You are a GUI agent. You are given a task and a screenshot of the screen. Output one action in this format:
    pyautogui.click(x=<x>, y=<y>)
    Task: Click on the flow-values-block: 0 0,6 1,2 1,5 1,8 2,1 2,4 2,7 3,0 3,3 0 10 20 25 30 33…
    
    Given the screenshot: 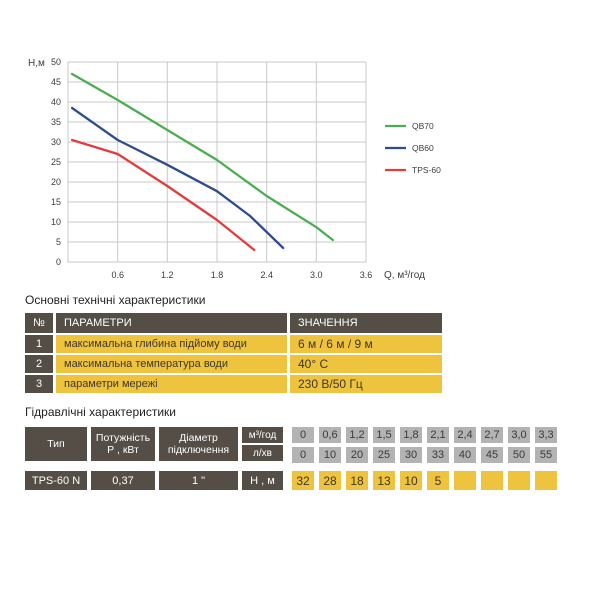 What is the action you would take?
    pyautogui.click(x=424, y=445)
    